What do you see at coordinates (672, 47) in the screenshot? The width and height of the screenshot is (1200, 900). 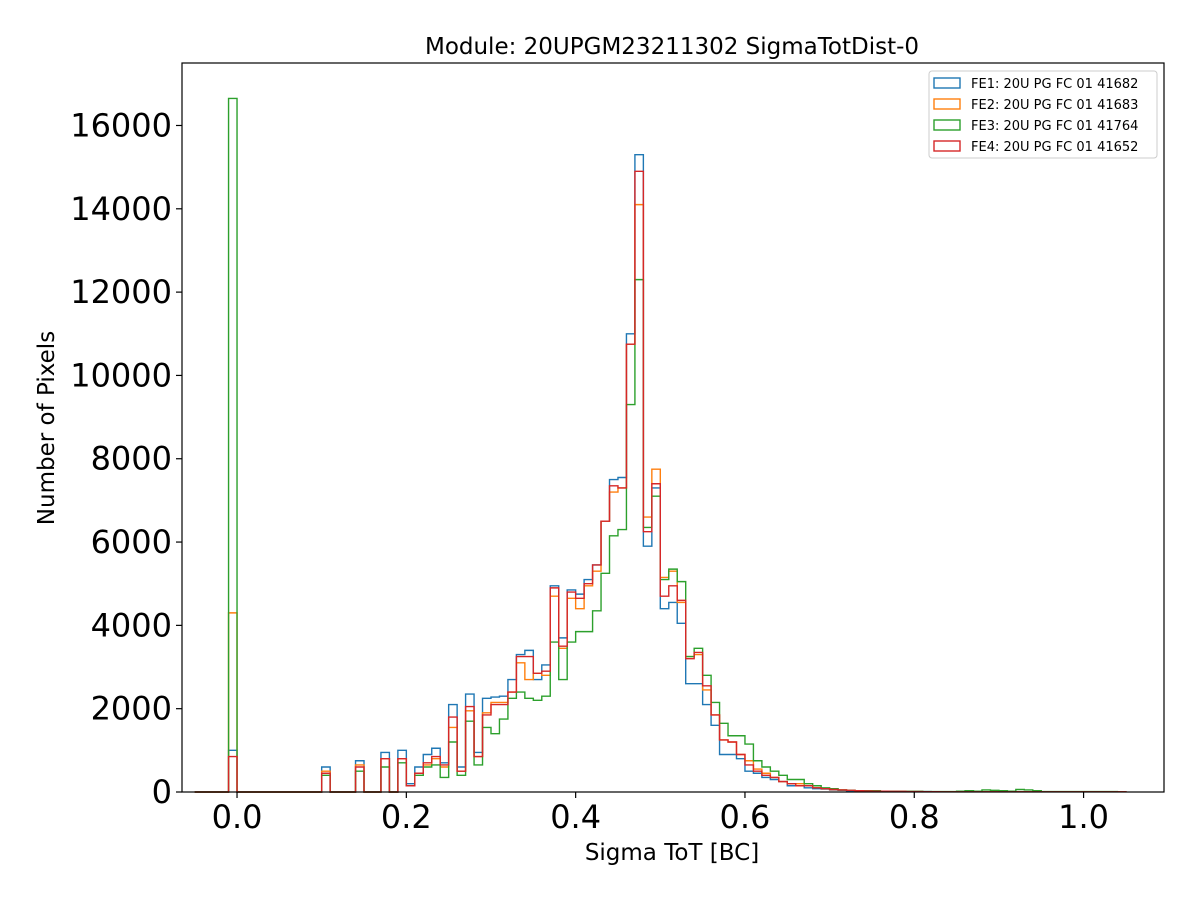 I see `chart-title: Module: 20UPGM23211302 SigmaTotDist-0` at bounding box center [672, 47].